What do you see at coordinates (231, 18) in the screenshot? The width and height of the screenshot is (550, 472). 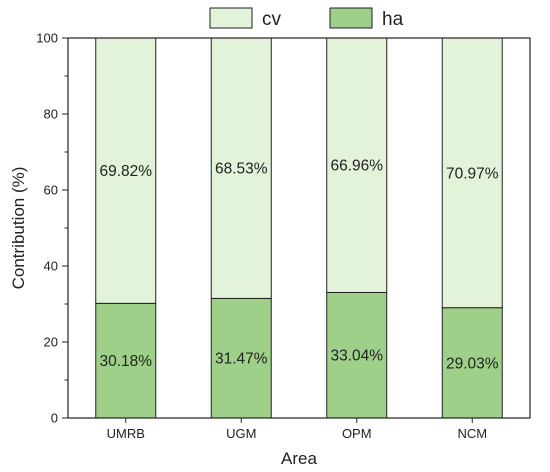 I see `legend-swatch-cv` at bounding box center [231, 18].